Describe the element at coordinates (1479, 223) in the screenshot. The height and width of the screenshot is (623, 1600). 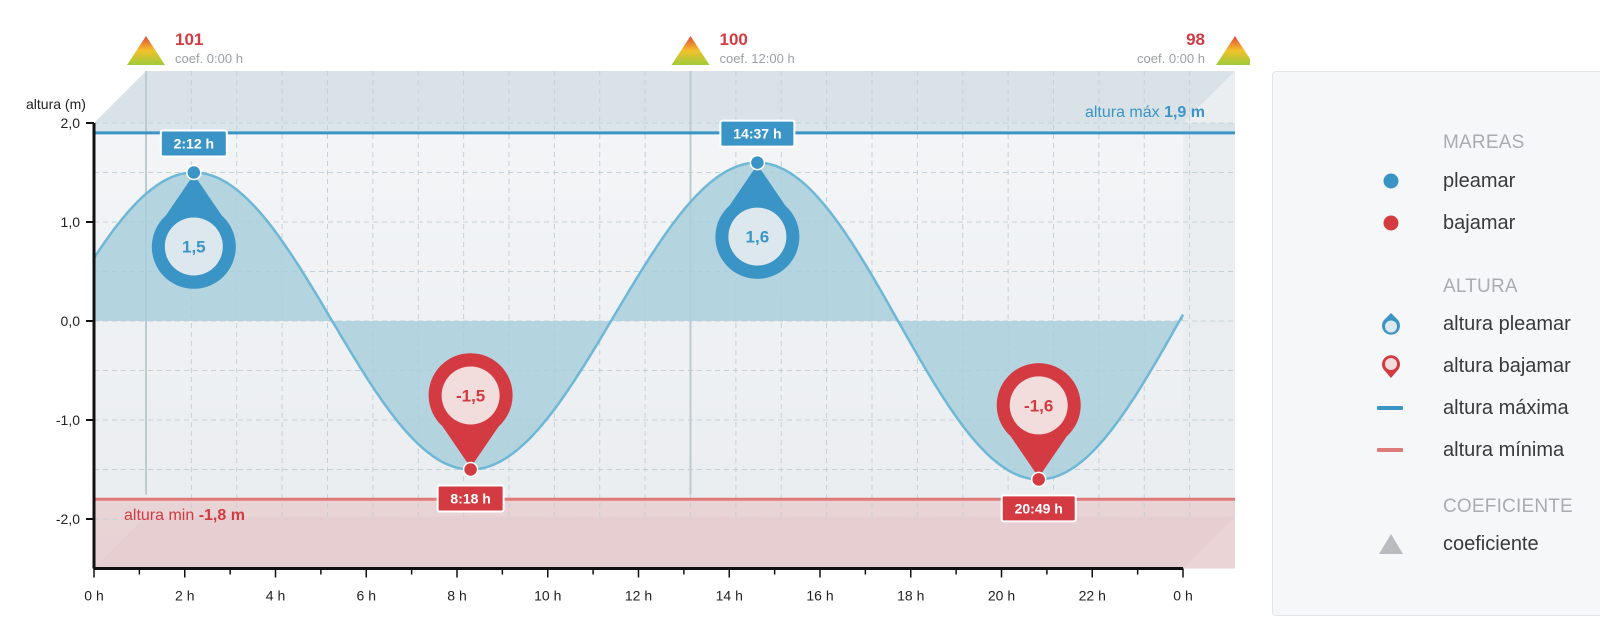
I see `legend-label: bajamar` at that location.